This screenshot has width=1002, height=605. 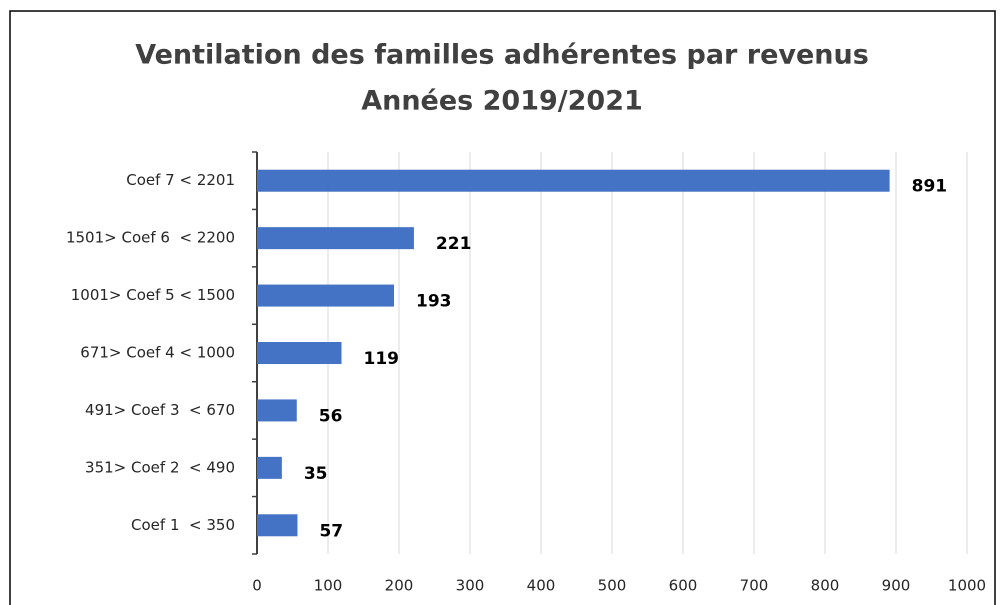 I want to click on data-label: 56, so click(x=331, y=416).